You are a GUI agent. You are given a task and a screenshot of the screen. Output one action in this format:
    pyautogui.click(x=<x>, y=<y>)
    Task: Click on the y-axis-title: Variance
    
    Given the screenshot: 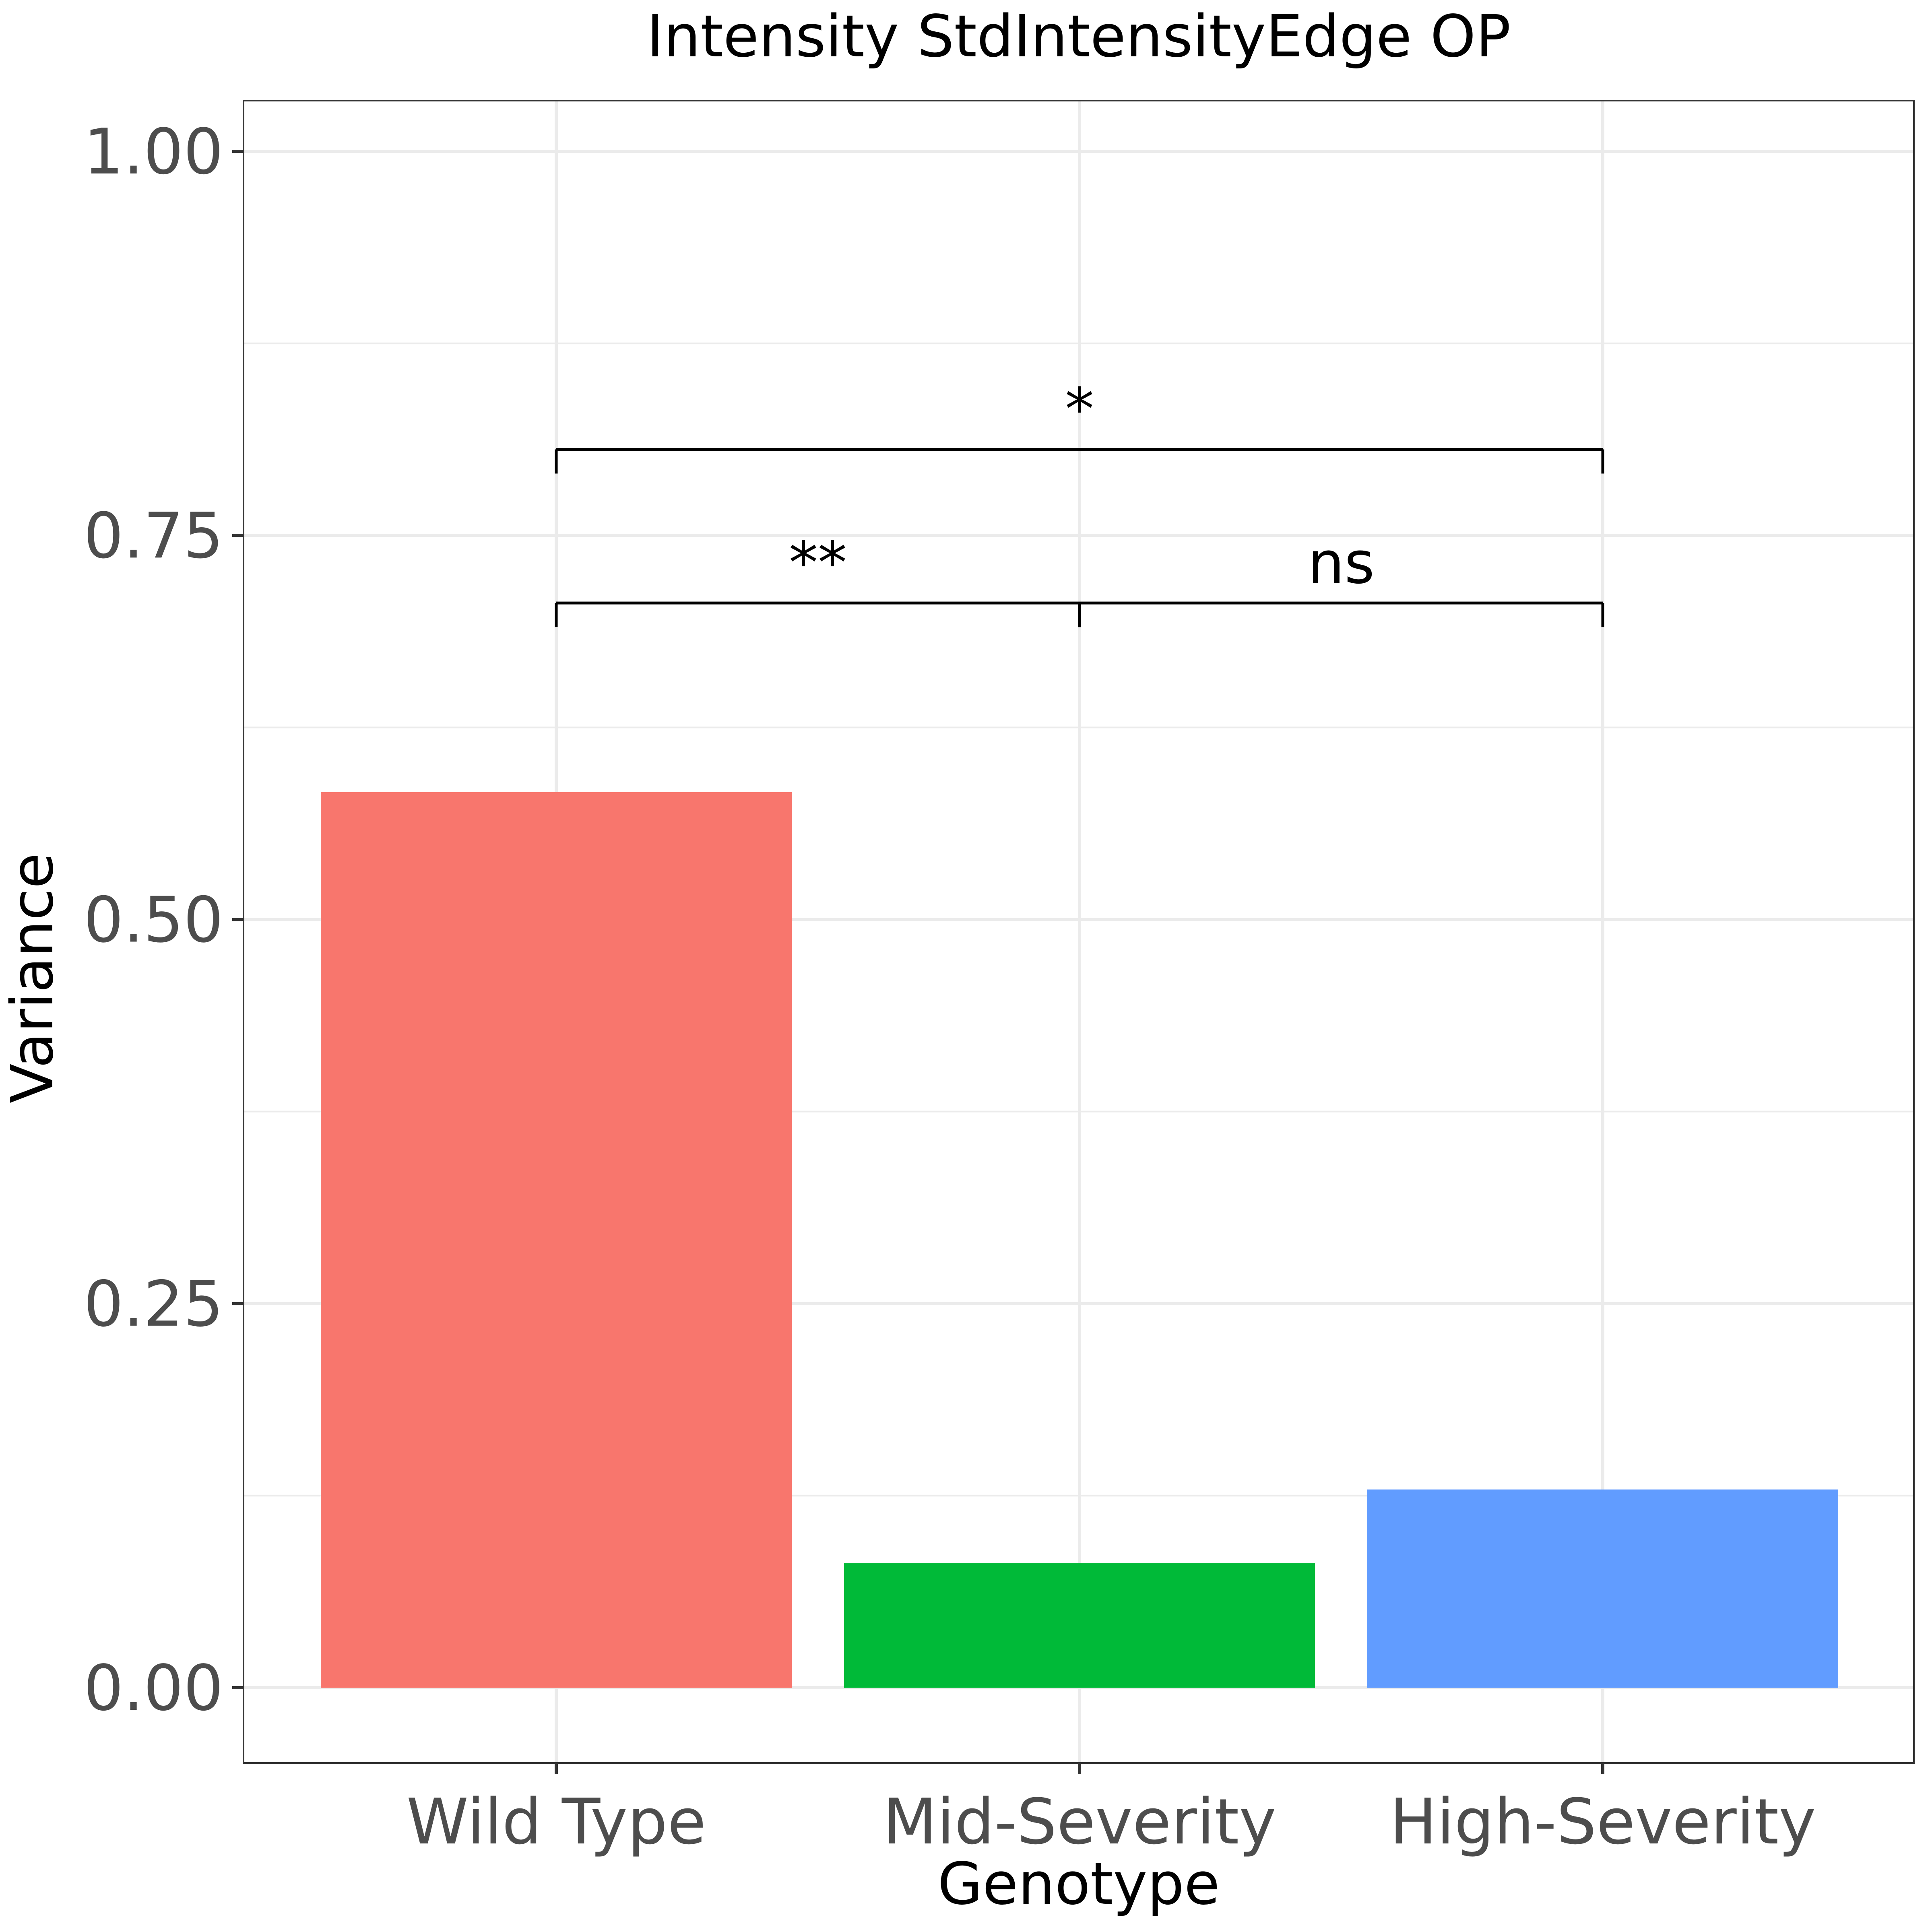 What is the action you would take?
    pyautogui.click(x=33, y=978)
    